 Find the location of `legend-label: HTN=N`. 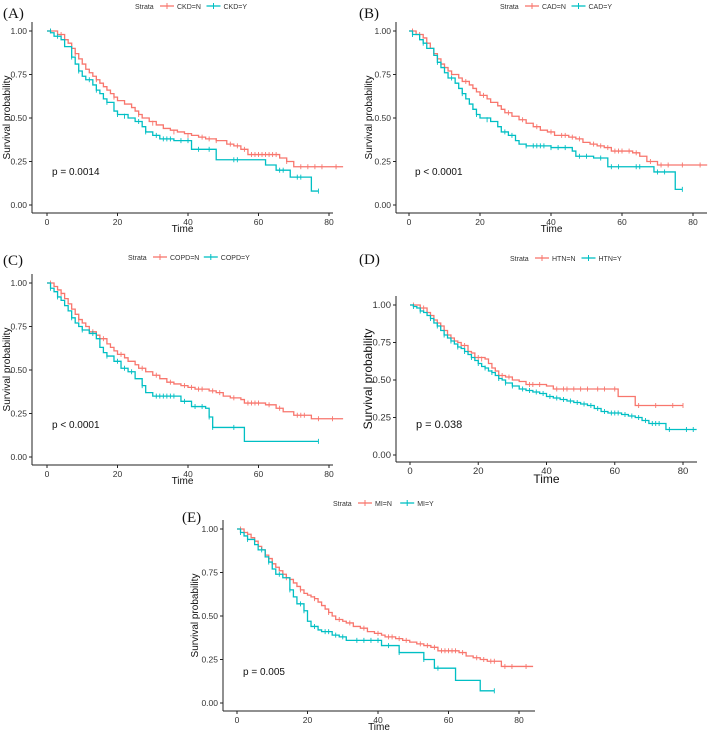

legend-label: HTN=N is located at coordinates (564, 259).